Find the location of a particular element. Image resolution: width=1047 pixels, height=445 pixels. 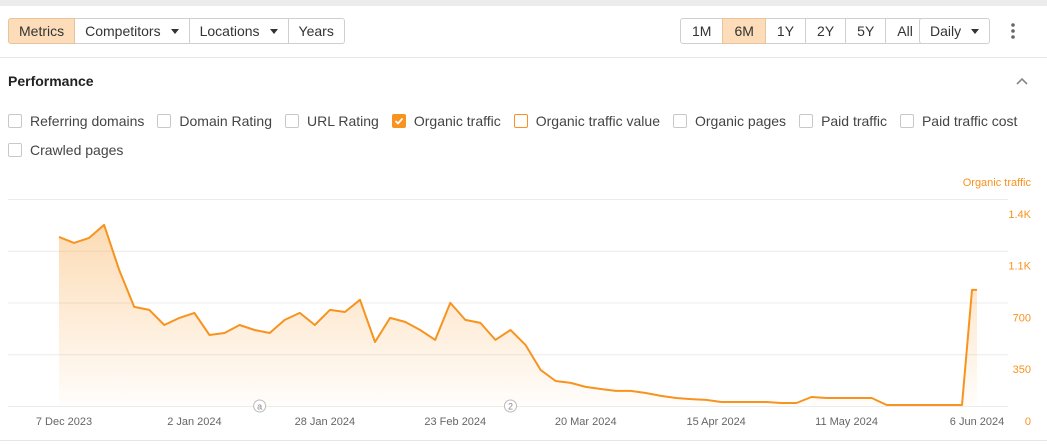

button-label: 2Y is located at coordinates (826, 31).